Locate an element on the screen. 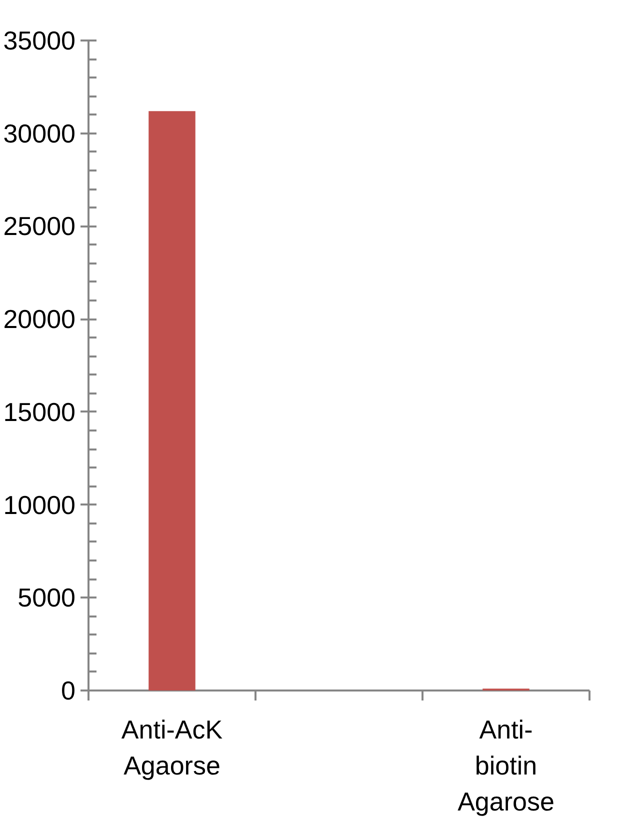 The height and width of the screenshot is (819, 619). y-tick-label: 20000 is located at coordinates (39, 319).